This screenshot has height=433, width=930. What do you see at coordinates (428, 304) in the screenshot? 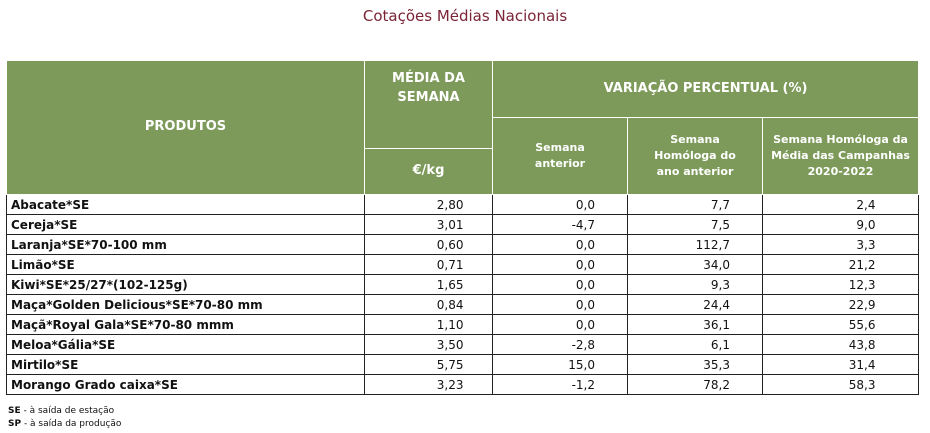
I see `cell-media: 0,84` at bounding box center [428, 304].